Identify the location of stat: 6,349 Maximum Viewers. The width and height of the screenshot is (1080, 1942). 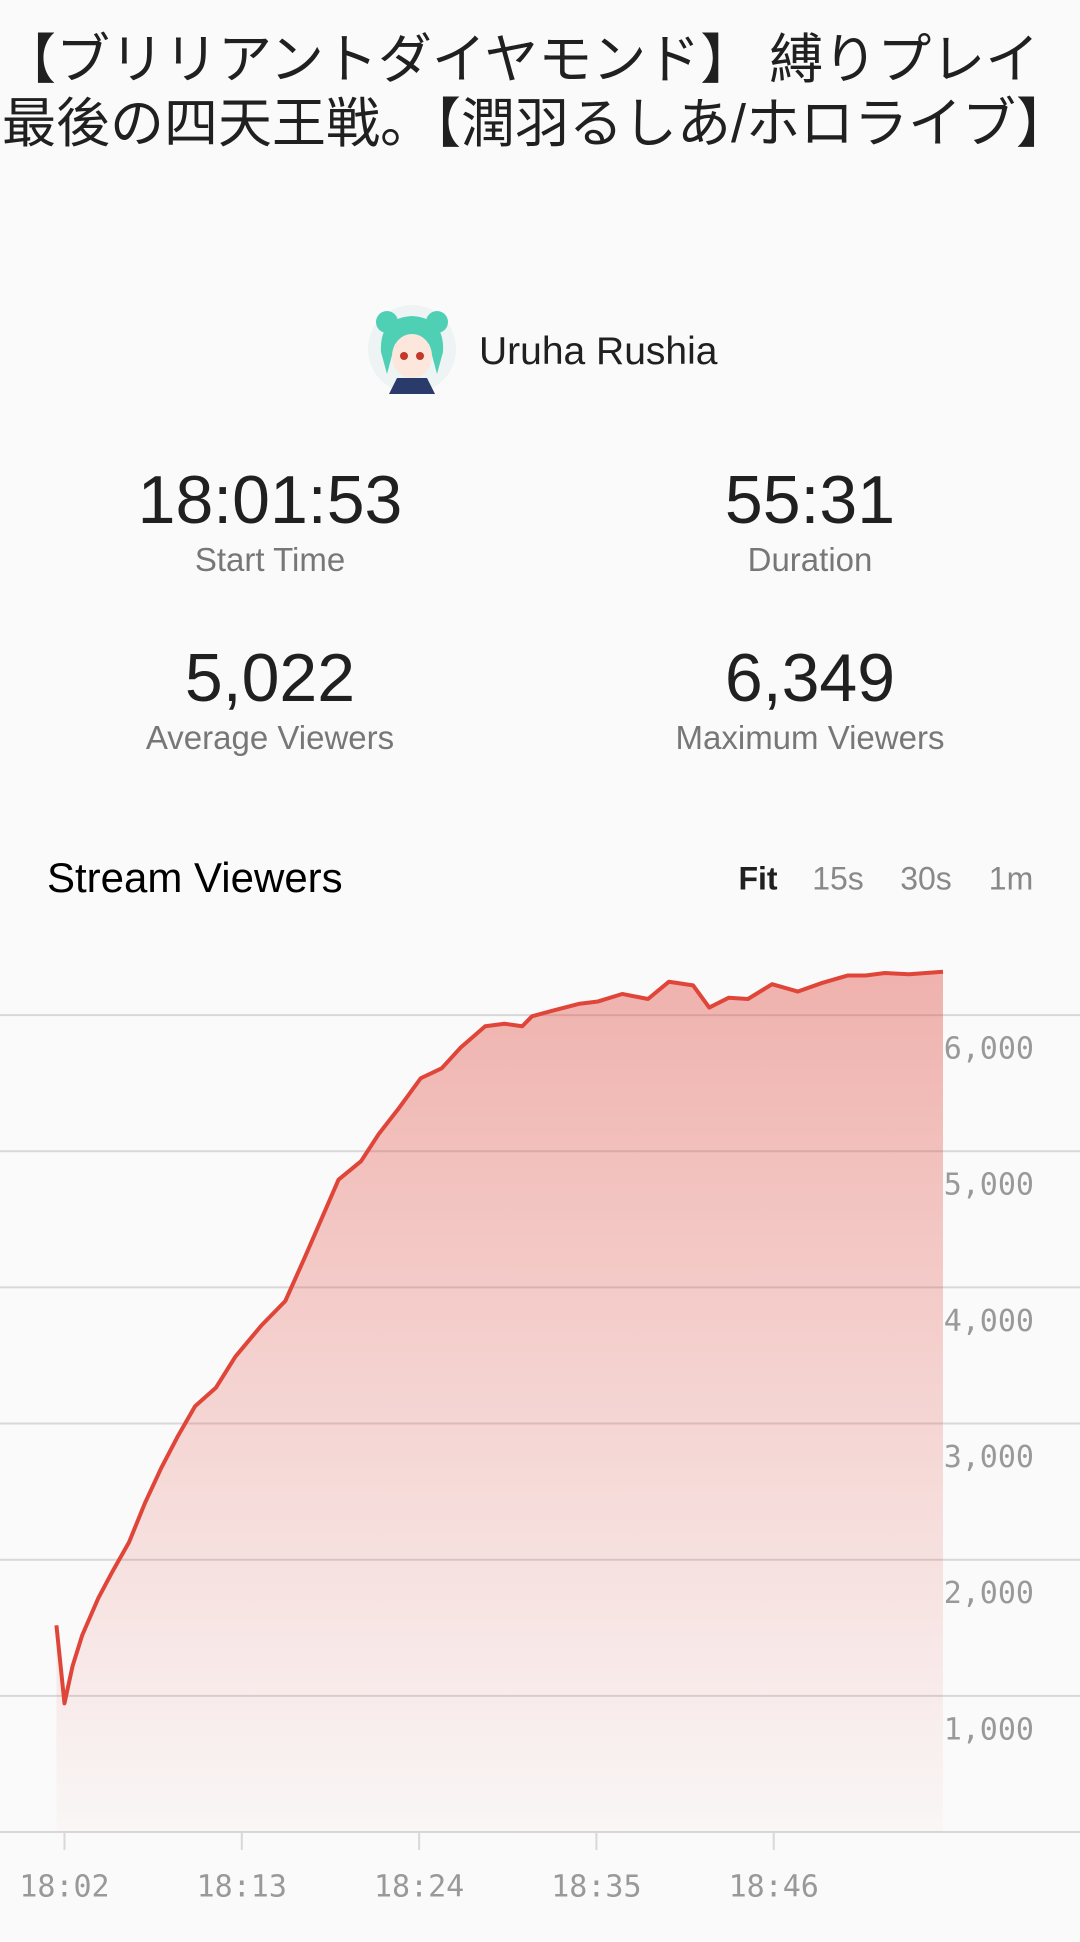
(810, 698).